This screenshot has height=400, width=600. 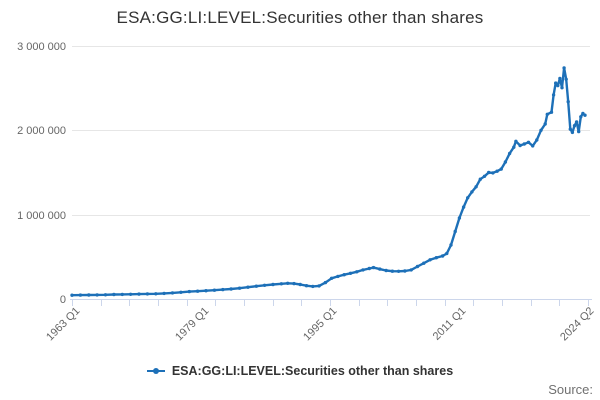 What do you see at coordinates (41, 215) in the screenshot?
I see `y-axis-tick-label: 1 000 000` at bounding box center [41, 215].